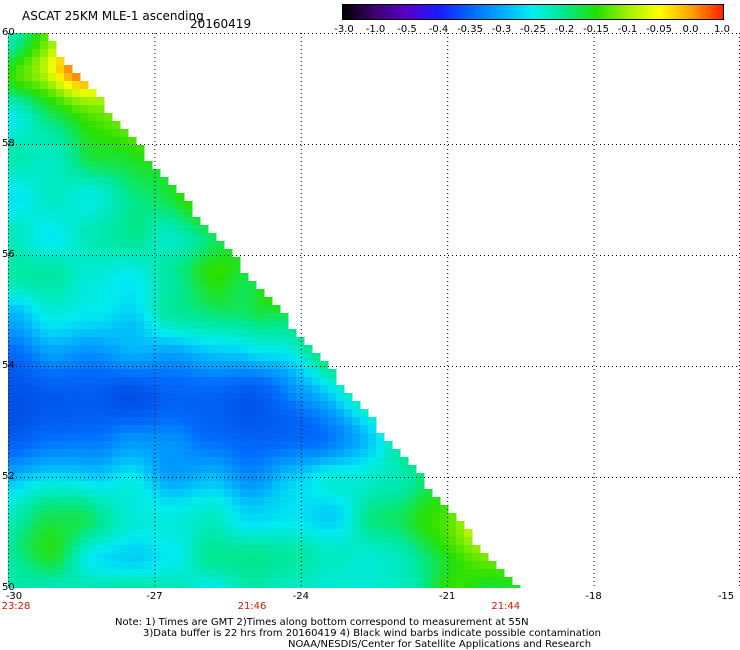  Describe the element at coordinates (154, 596) in the screenshot. I see `longitude-label: -27` at that location.